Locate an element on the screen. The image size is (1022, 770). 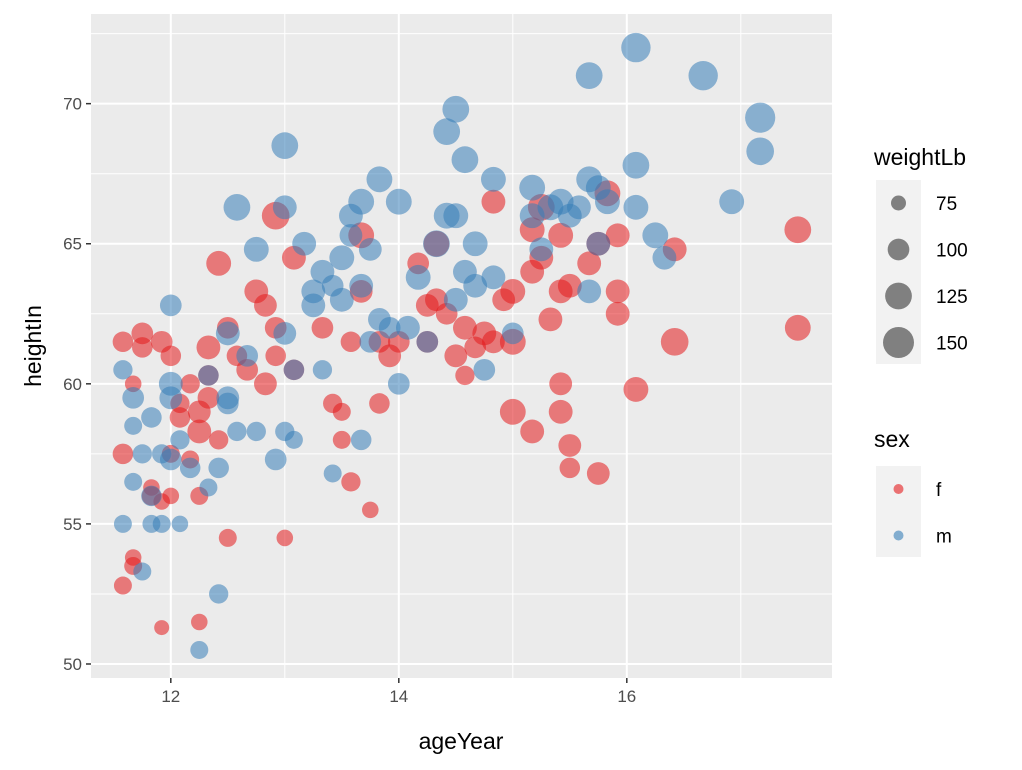
x-tick-label: 12 is located at coordinates (170, 696).